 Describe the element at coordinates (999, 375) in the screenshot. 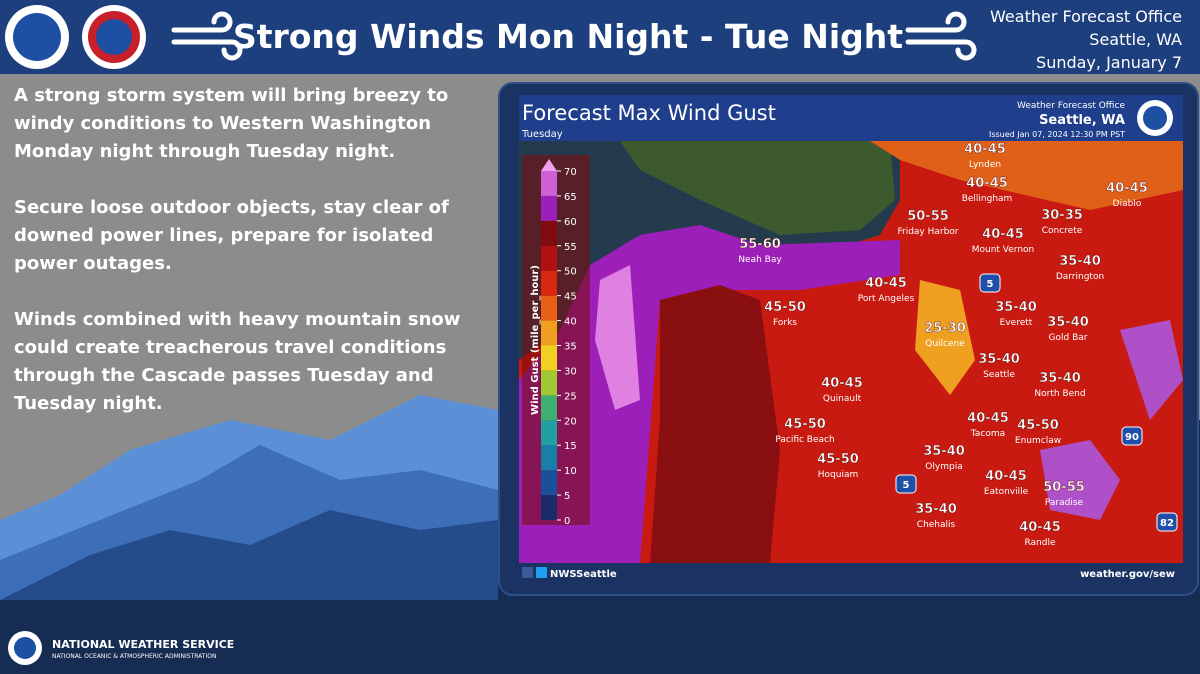

I see `place-name: Seattle` at that location.